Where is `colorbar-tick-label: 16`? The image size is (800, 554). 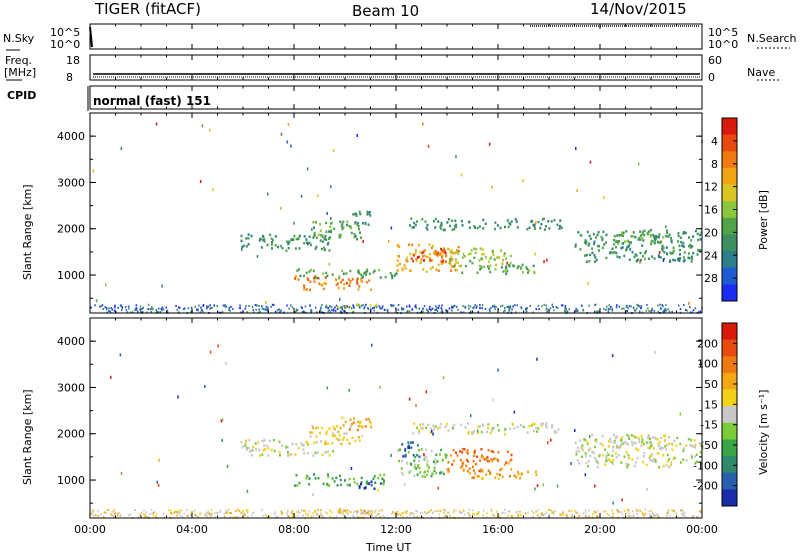
colorbar-tick-label: 16 is located at coordinates (711, 210).